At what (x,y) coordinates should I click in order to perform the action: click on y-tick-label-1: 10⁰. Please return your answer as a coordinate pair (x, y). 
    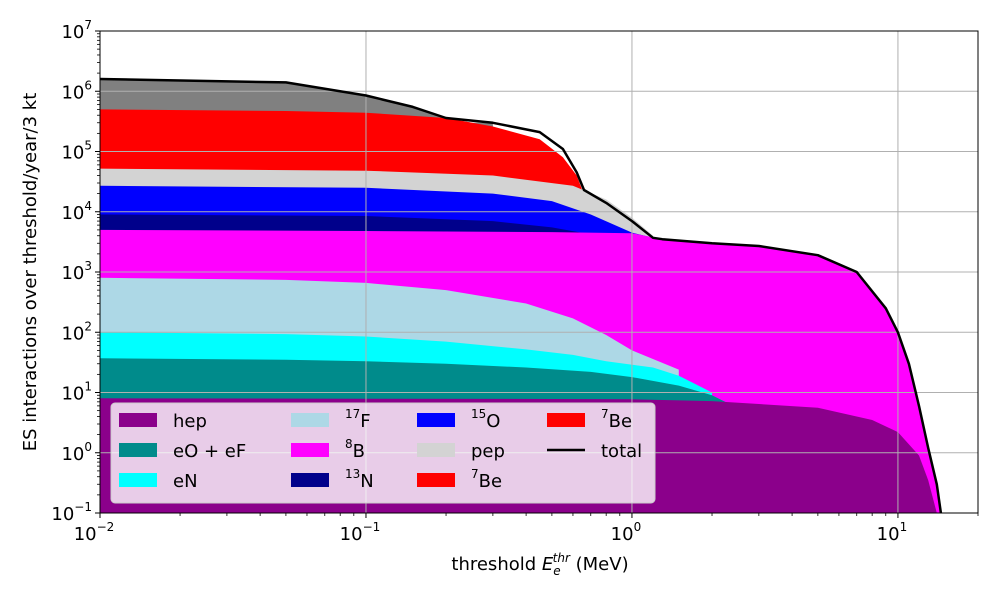
    Looking at the image, I should click on (76, 452).